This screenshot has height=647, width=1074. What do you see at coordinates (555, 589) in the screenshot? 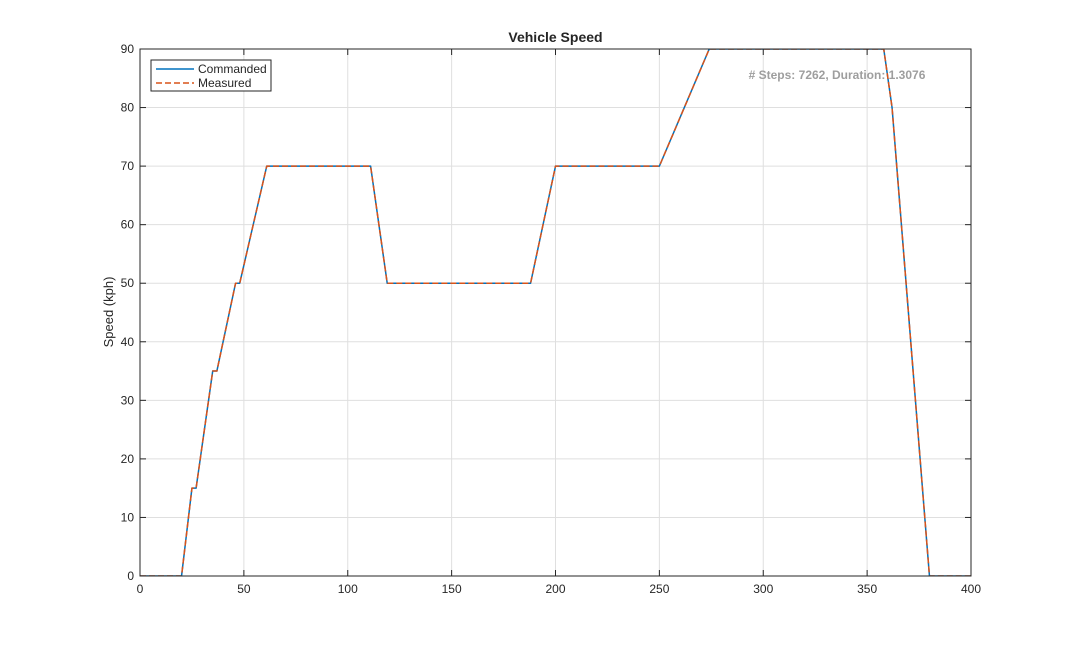
I see `x-tick-label: 200` at bounding box center [555, 589].